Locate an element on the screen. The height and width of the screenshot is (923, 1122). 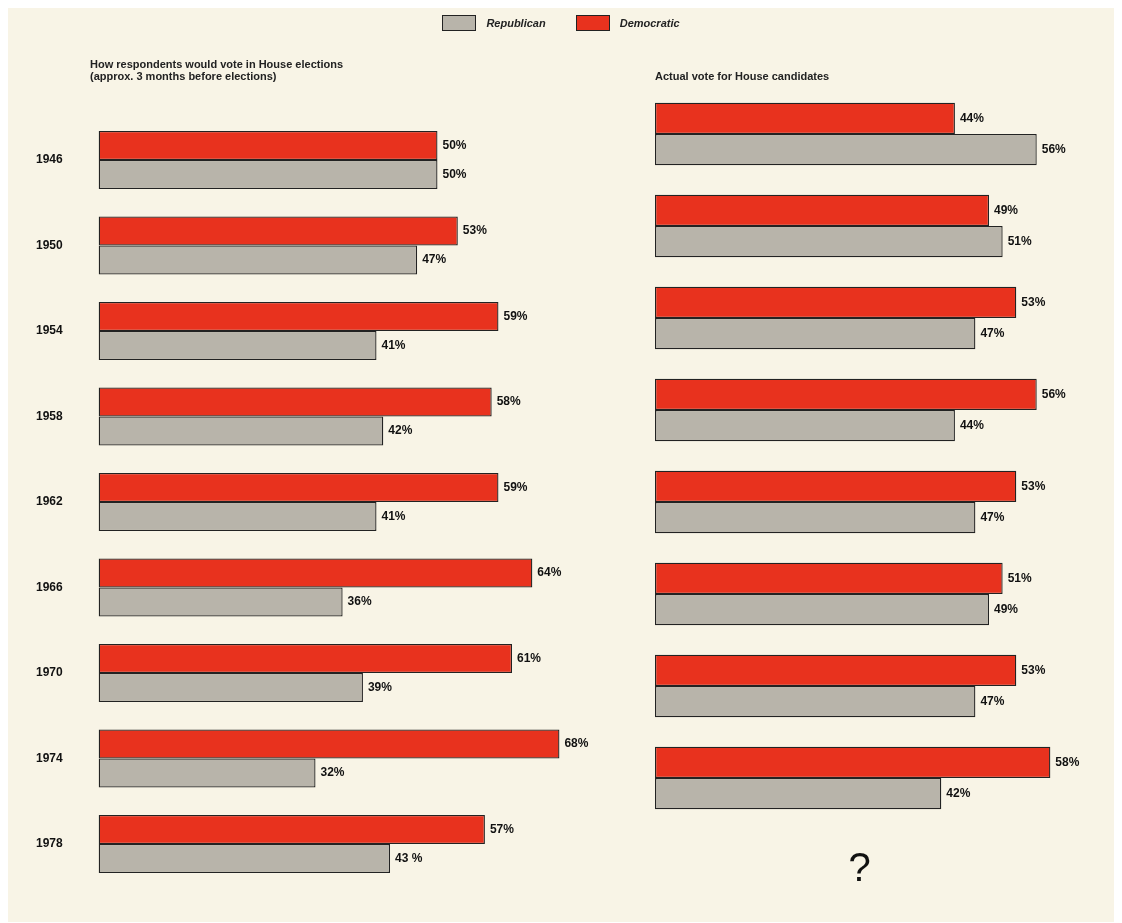
data-label: 64% is located at coordinates (549, 572).